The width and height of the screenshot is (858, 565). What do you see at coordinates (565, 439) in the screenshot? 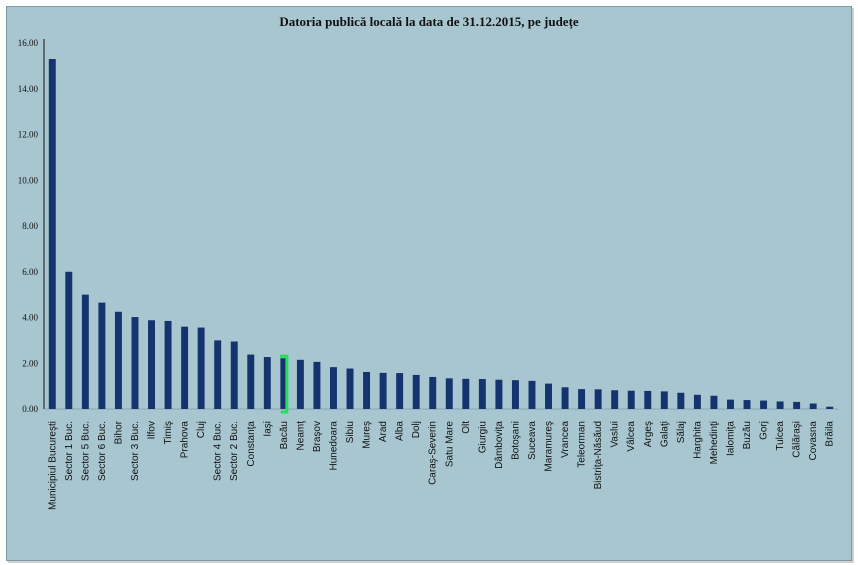
I see `x-tick-label: Vrancea` at bounding box center [565, 439].